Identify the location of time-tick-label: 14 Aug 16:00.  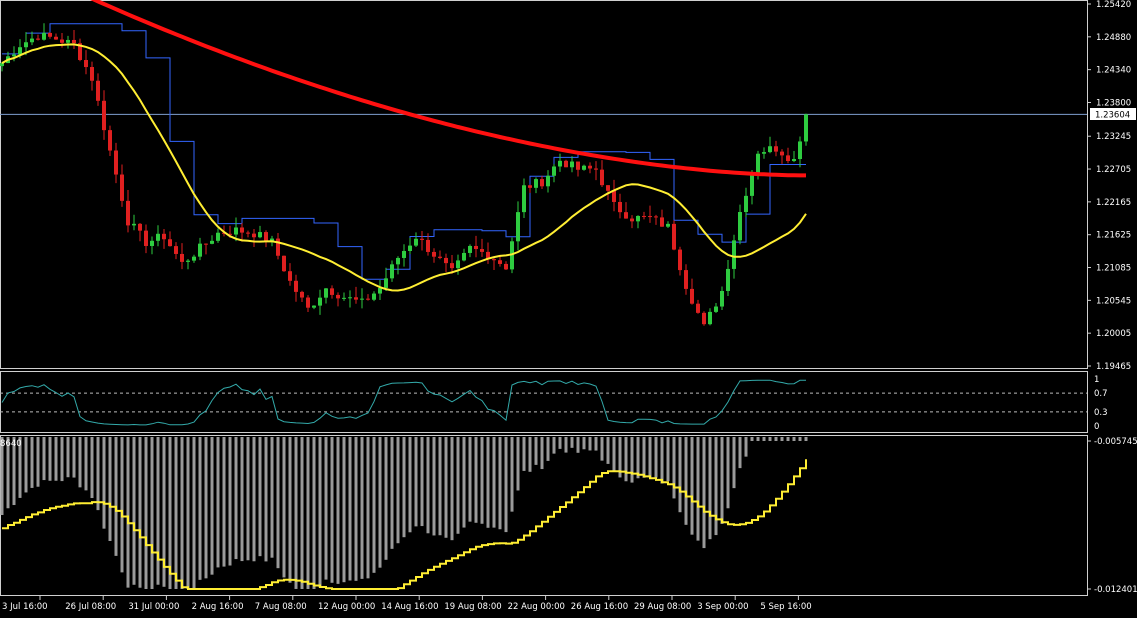
(409, 607).